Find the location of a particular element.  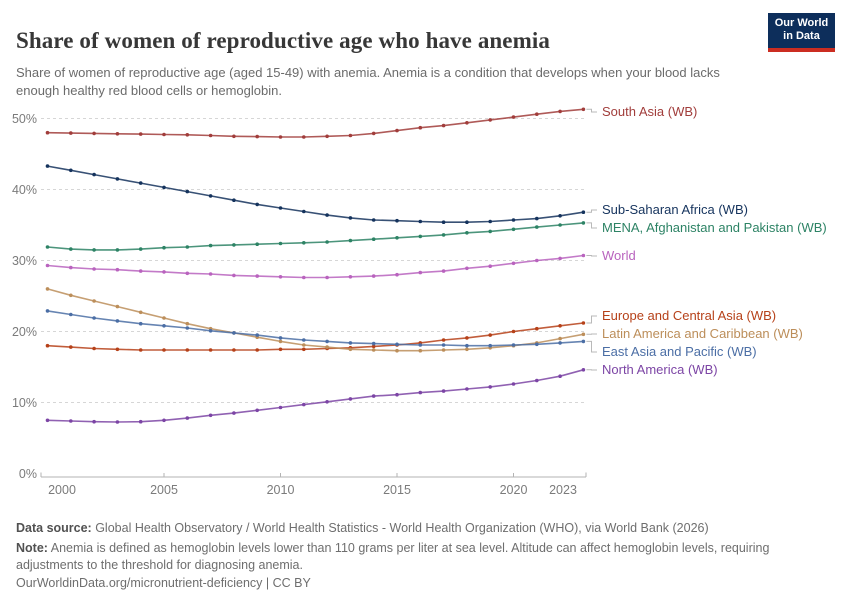

x-tick-label-2005: 2005 is located at coordinates (164, 490).